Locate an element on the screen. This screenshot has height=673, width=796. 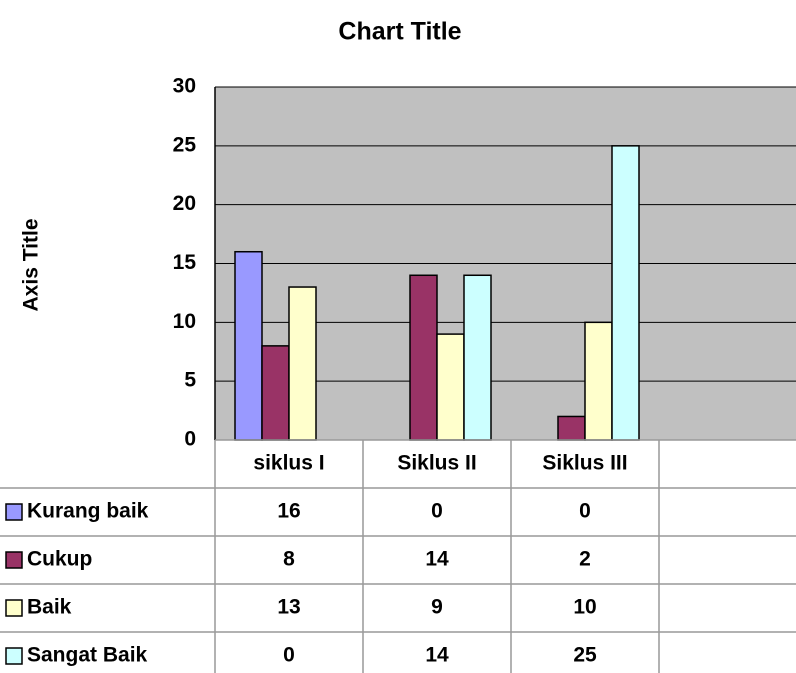
table-value: 13 is located at coordinates (288, 607).